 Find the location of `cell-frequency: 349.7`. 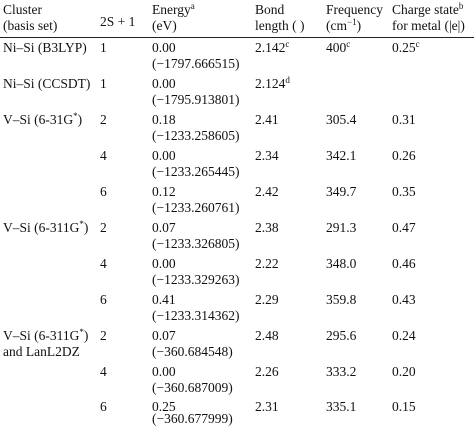

cell-frequency: 349.7 is located at coordinates (341, 191).